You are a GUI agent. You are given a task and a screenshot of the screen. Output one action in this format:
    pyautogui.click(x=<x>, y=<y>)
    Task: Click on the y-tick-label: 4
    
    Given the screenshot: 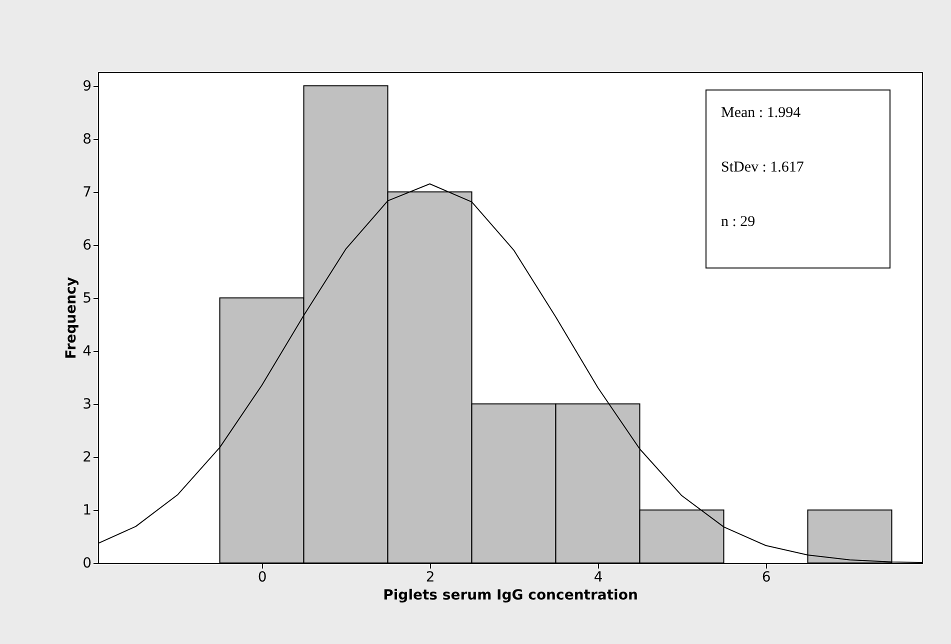 What is the action you would take?
    pyautogui.click(x=87, y=351)
    